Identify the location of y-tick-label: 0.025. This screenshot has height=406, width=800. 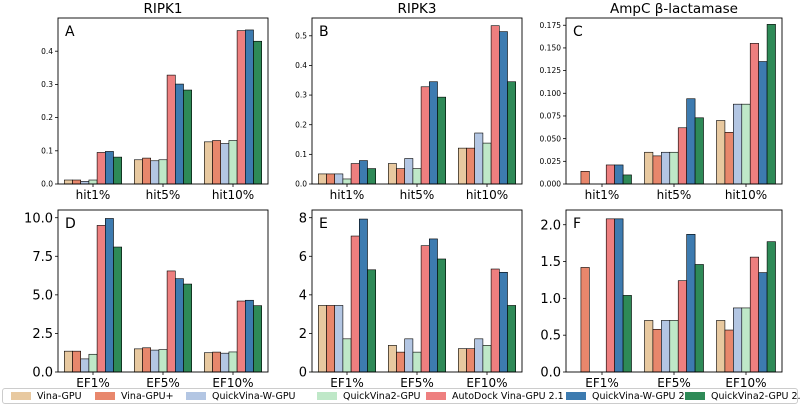
(551, 161).